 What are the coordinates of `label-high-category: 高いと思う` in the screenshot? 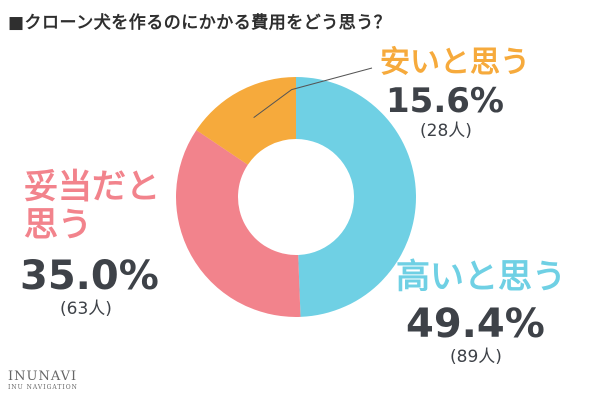 It's located at (481, 277).